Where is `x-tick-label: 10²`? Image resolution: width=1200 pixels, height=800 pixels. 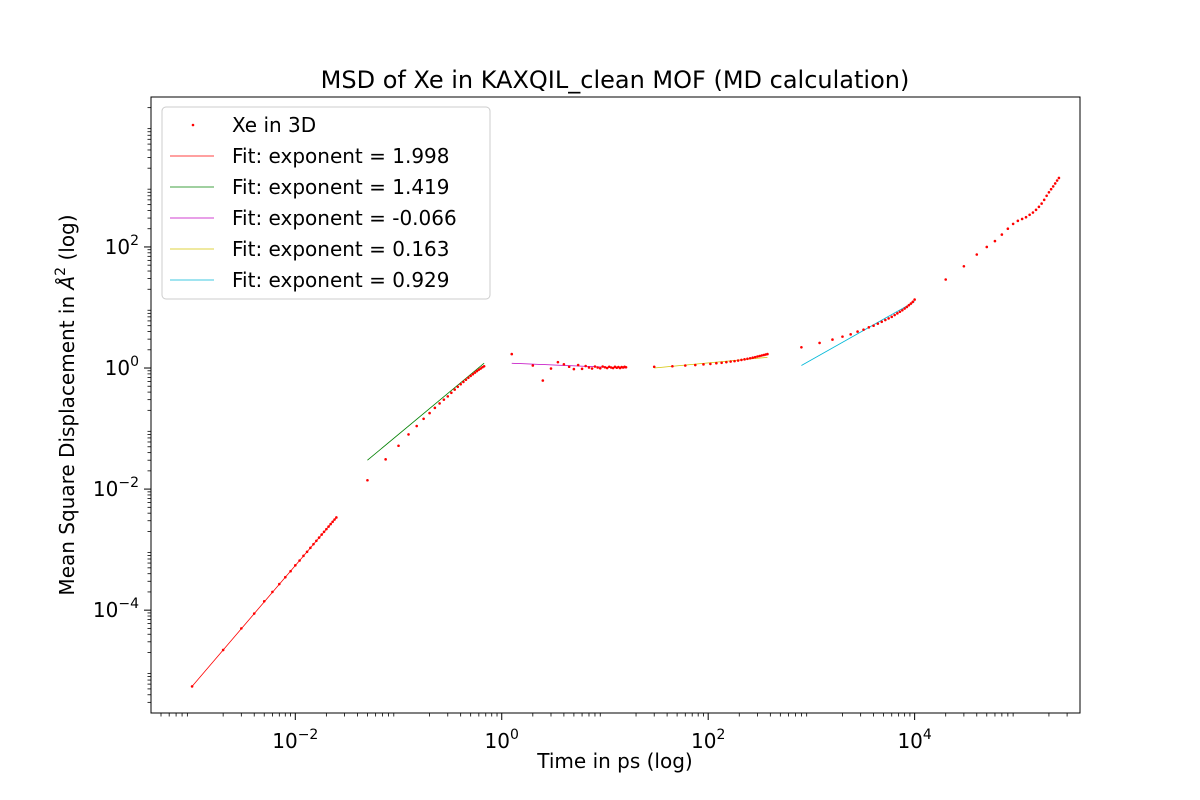
x-tick-label: 10² is located at coordinates (708, 740).